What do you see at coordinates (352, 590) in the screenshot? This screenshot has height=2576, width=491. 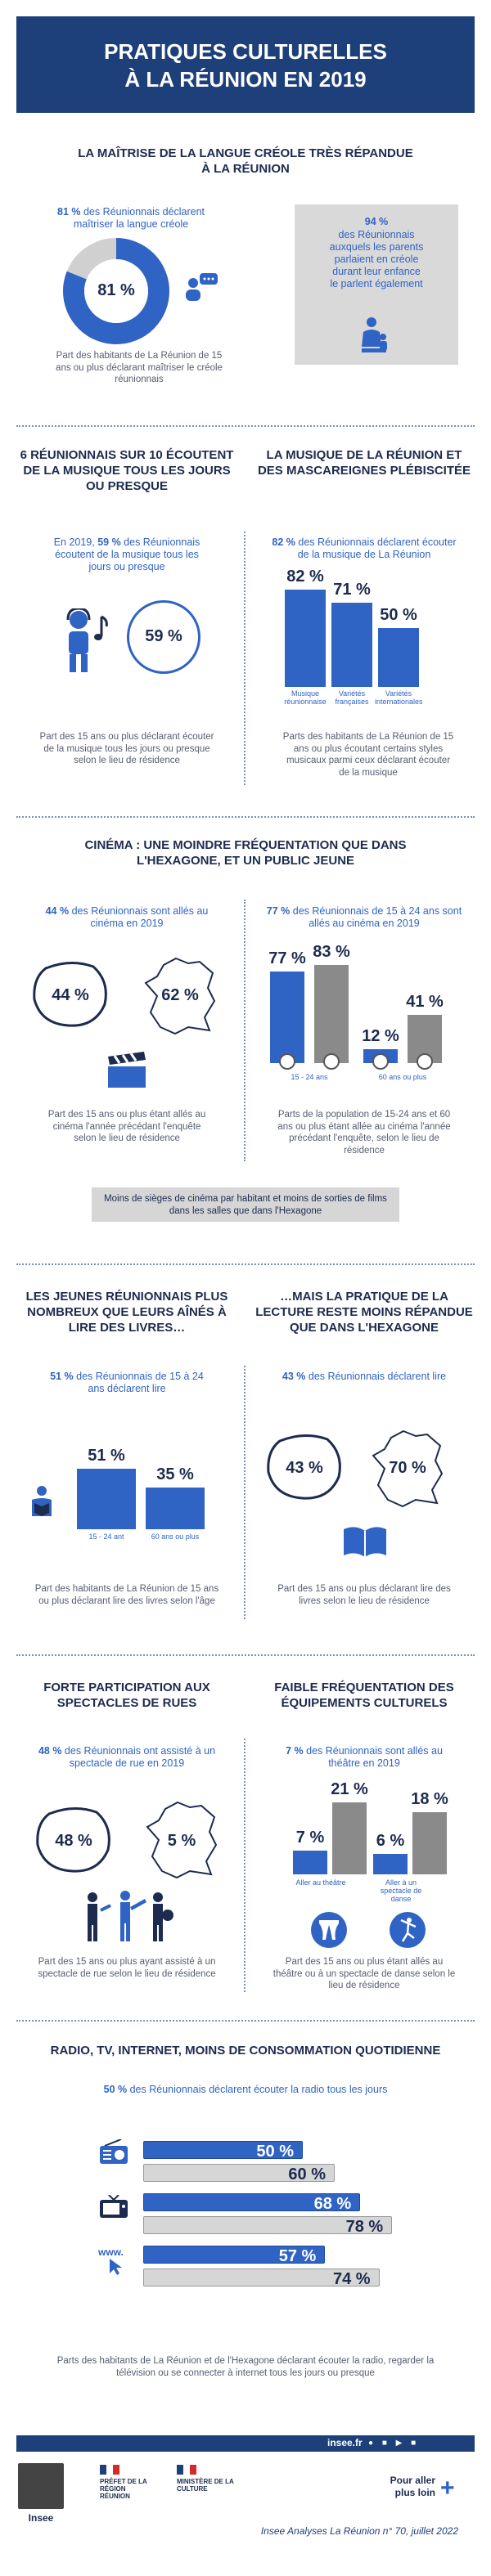 I see `bar-music-value-1: 71 %` at bounding box center [352, 590].